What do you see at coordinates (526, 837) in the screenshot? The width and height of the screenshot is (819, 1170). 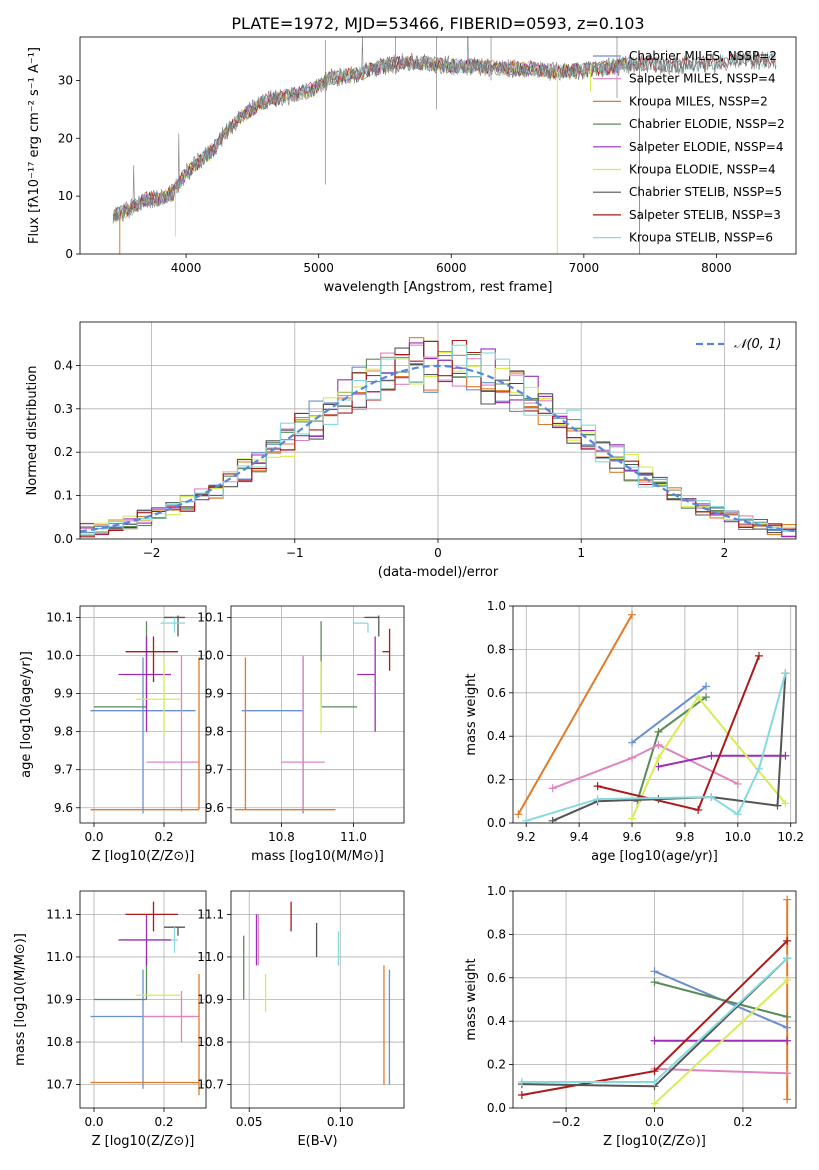 I see `x-tick-label: 9.2` at bounding box center [526, 837].